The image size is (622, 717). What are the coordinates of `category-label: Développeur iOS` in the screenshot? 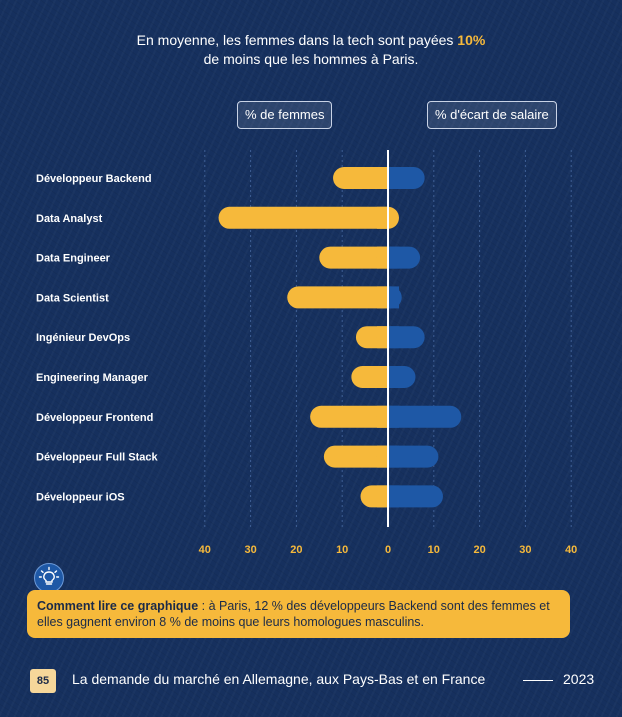 It's located at (80, 497).